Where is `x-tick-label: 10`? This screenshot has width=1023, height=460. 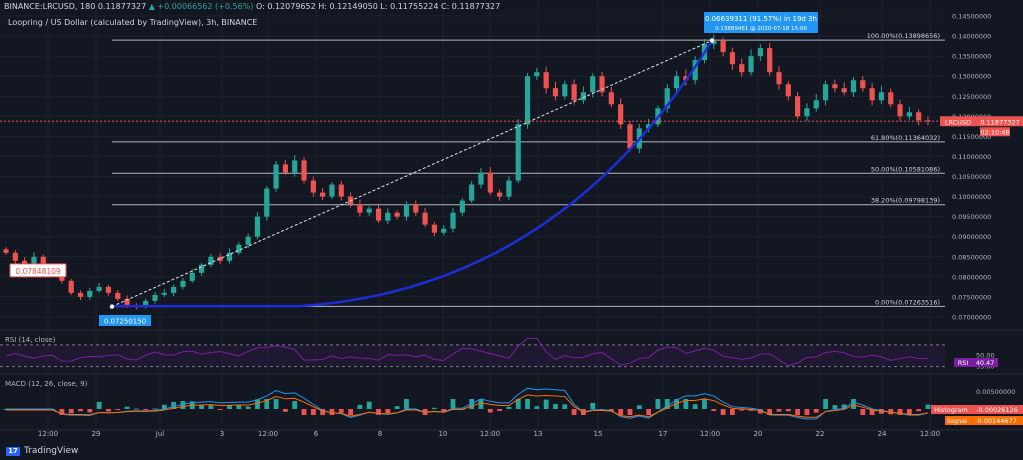
x-tick-label: 10 is located at coordinates (443, 434).